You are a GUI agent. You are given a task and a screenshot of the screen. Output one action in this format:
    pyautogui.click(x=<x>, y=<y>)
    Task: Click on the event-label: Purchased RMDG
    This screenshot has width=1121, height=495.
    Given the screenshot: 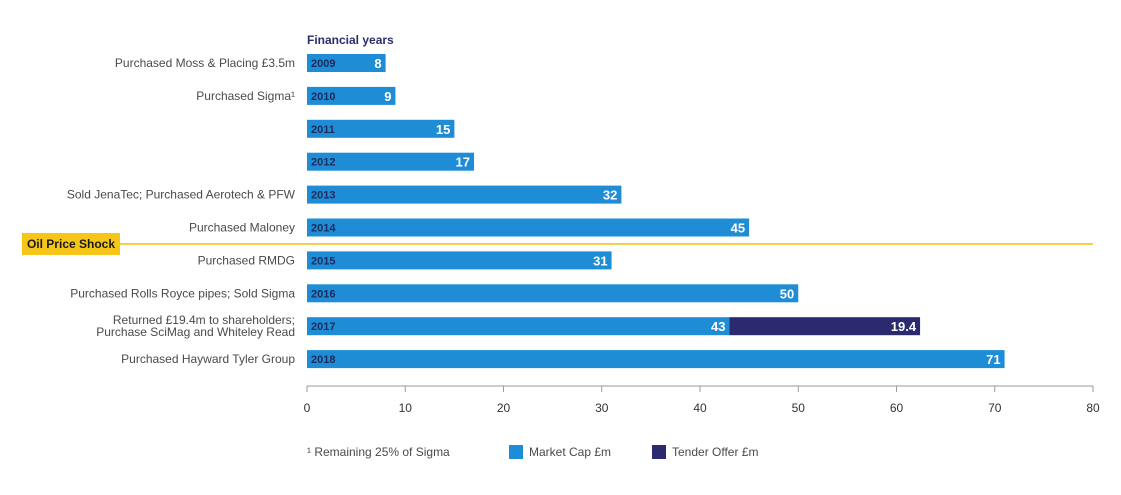 What is the action you would take?
    pyautogui.click(x=246, y=260)
    